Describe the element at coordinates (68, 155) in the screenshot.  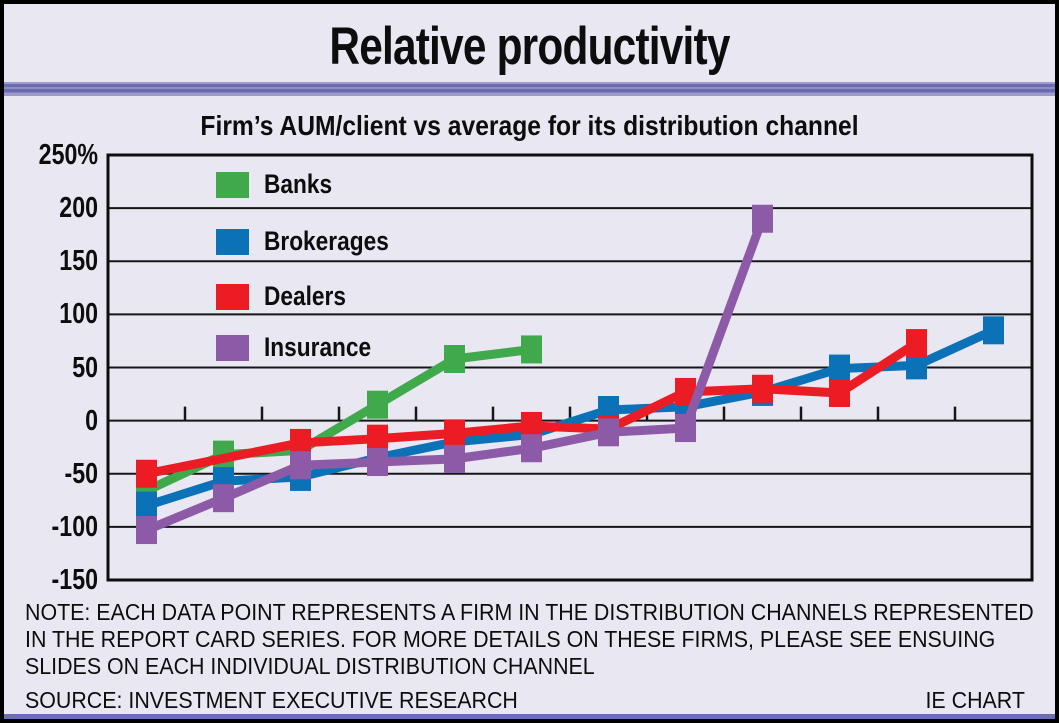
I see `y-axis-label: 250%` at that location.